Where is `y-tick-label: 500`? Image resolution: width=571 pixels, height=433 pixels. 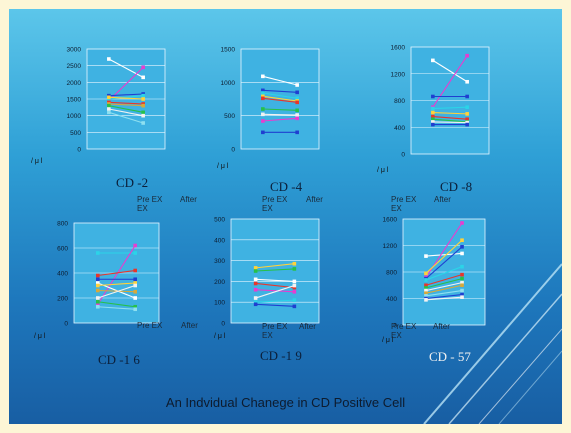 y-tick-label: 500 is located at coordinates (75, 133).